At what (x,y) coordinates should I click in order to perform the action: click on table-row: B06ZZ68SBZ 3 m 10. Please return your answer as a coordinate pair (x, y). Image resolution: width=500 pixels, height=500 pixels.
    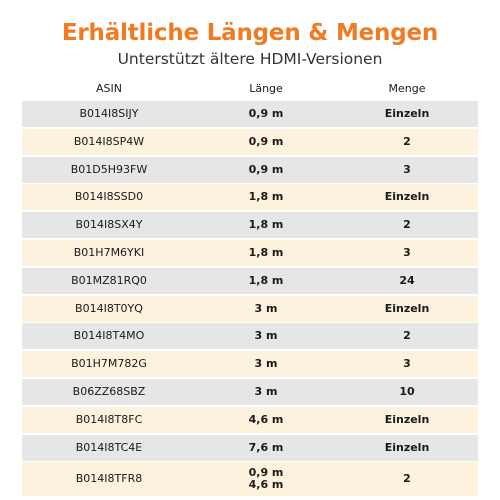
    Looking at the image, I should click on (250, 391).